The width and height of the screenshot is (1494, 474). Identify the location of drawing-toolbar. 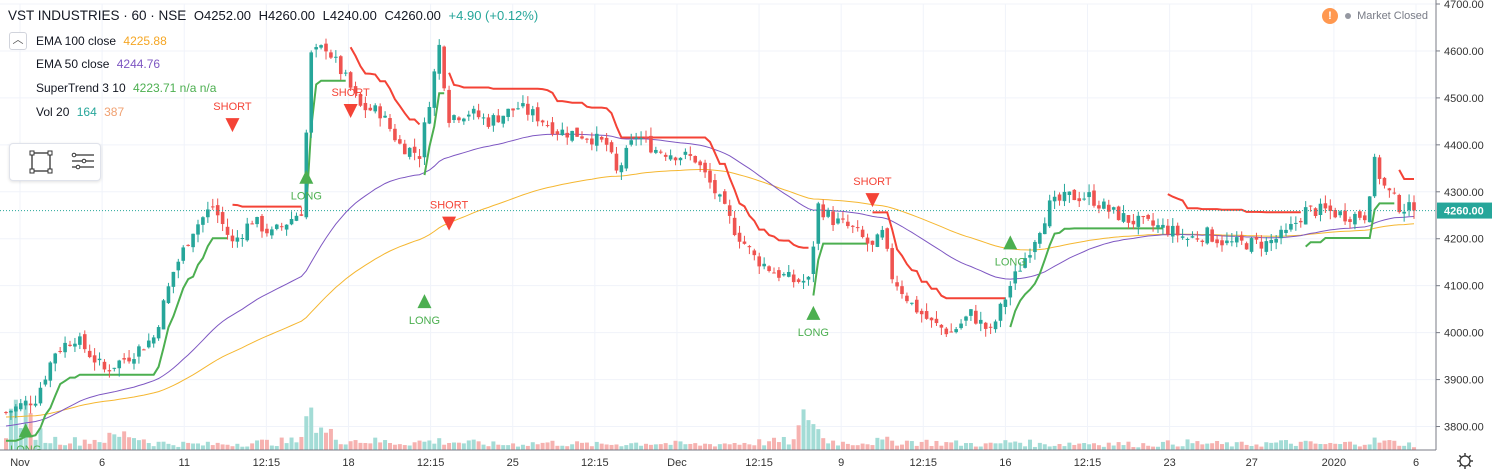
(55, 162).